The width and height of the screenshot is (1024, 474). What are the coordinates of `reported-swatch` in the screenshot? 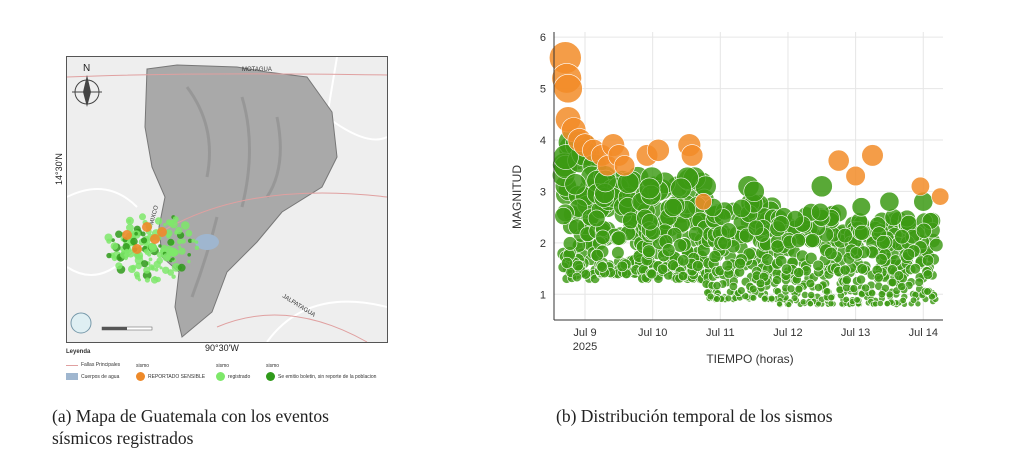 It's located at (140, 376).